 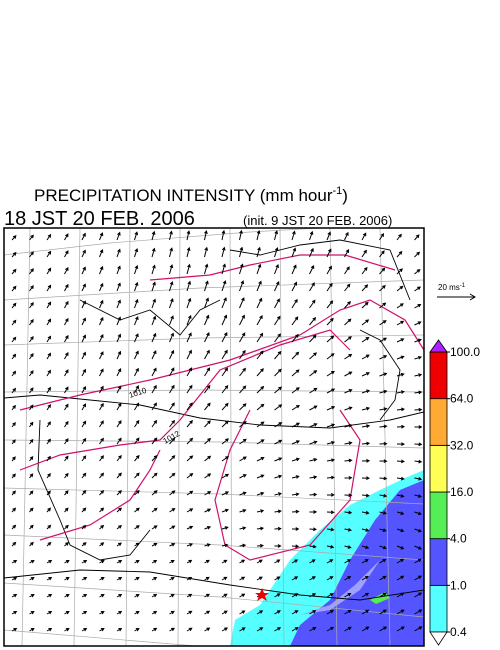 I want to click on colorbar: 0.4 1.0 4.0 16.0 32.0 64.0 100.0, so click(x=454, y=492).